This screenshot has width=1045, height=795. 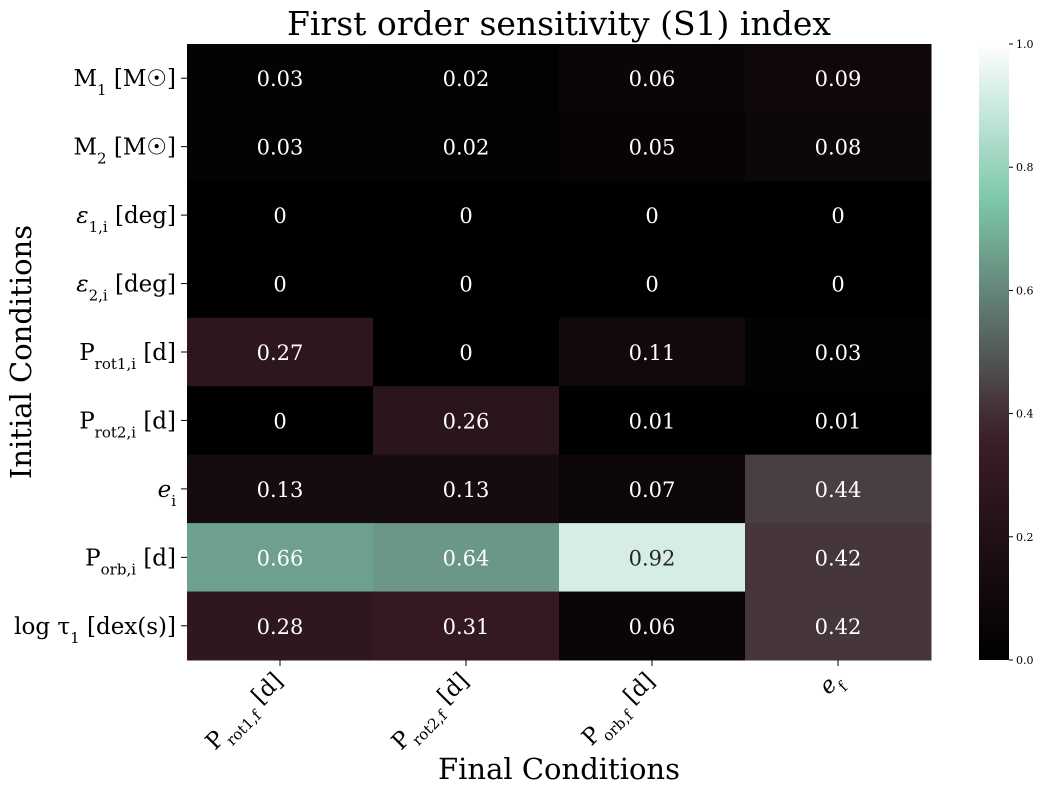 What do you see at coordinates (559, 769) in the screenshot?
I see `x-axis-title: Final Conditions` at bounding box center [559, 769].